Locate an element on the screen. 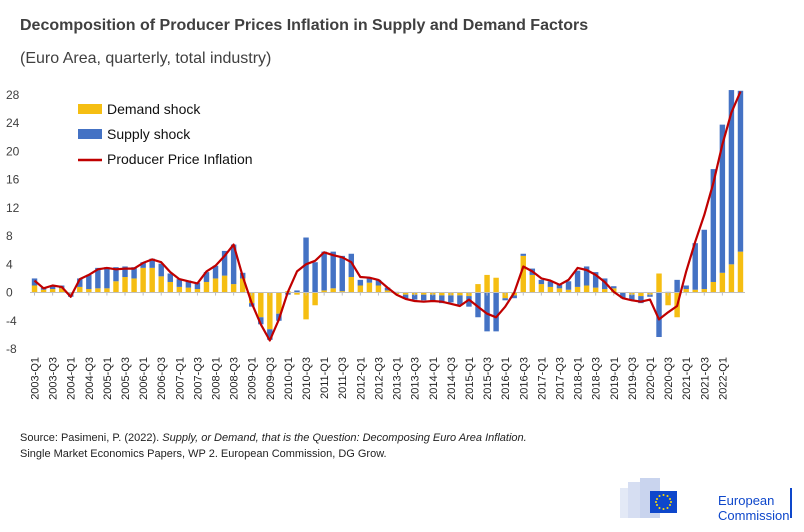 This screenshot has width=804, height=532. y-tick-label: 4 is located at coordinates (9, 264).